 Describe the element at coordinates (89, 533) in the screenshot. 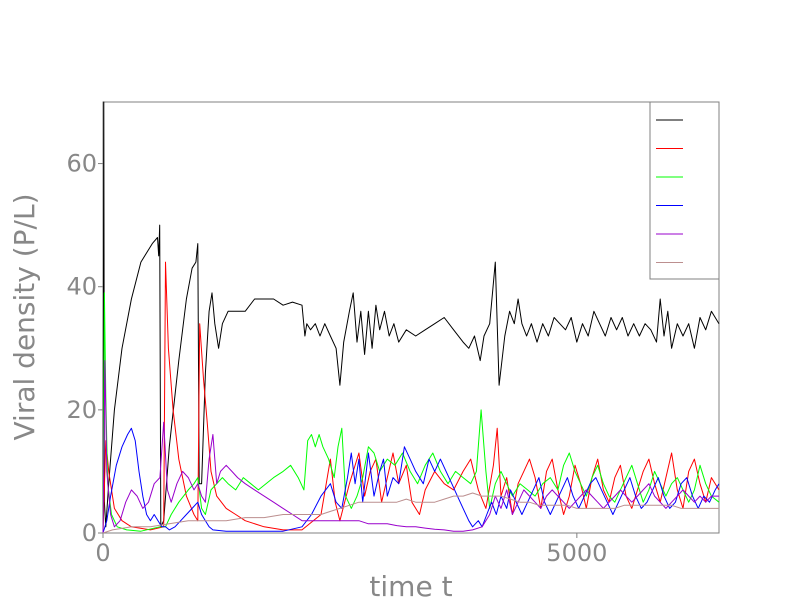

I see `y-tick-label: 0` at that location.